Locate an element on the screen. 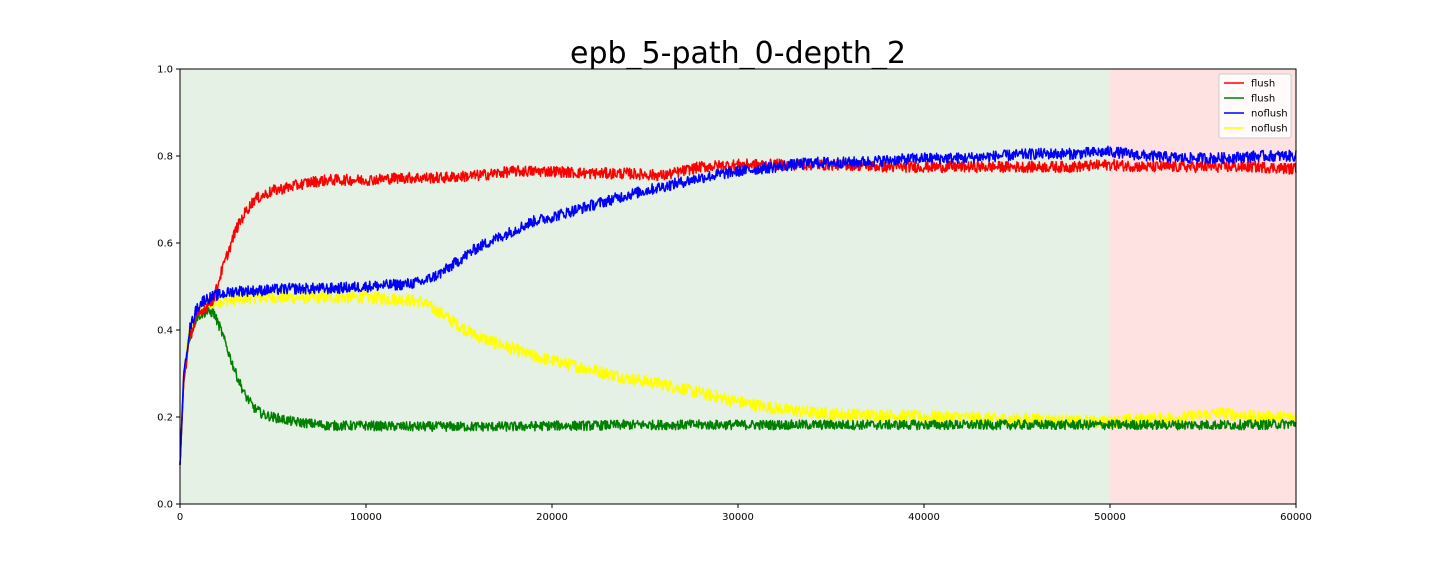 This screenshot has height=576, width=1440. x-tick-label: 40000 is located at coordinates (924, 517).